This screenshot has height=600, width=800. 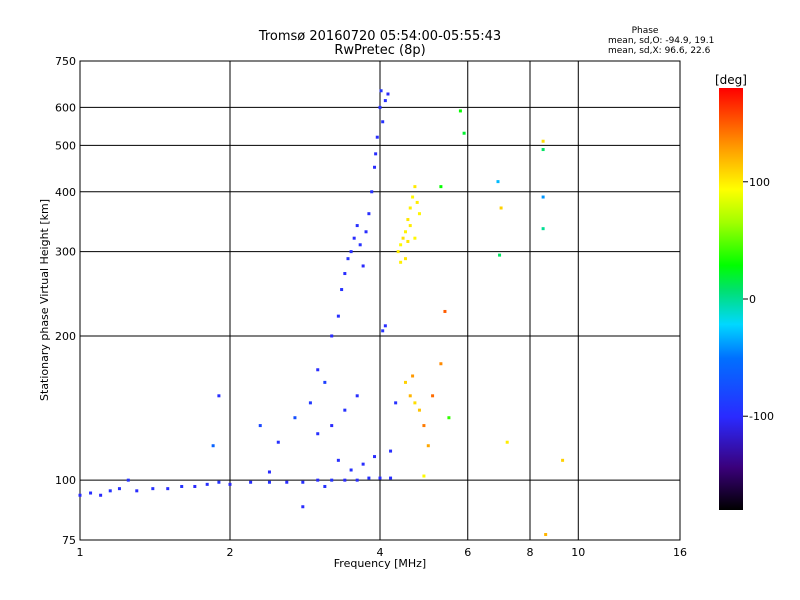 I want to click on y-tick-label: 300, so click(x=65, y=252).